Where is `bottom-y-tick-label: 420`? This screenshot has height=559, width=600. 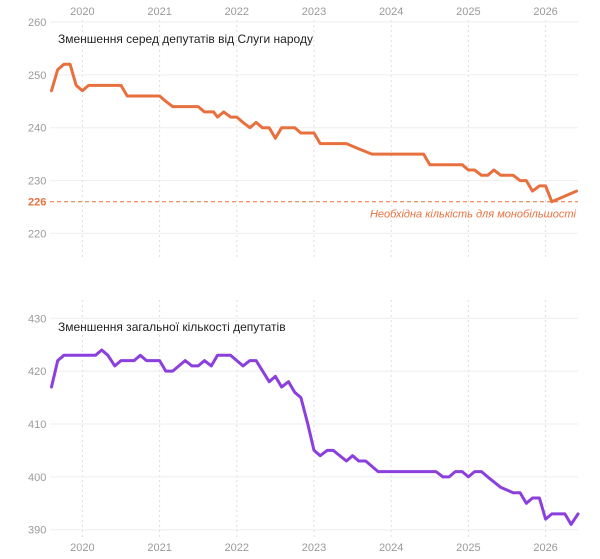 bottom-y-tick-label: 420 is located at coordinates (37, 372).